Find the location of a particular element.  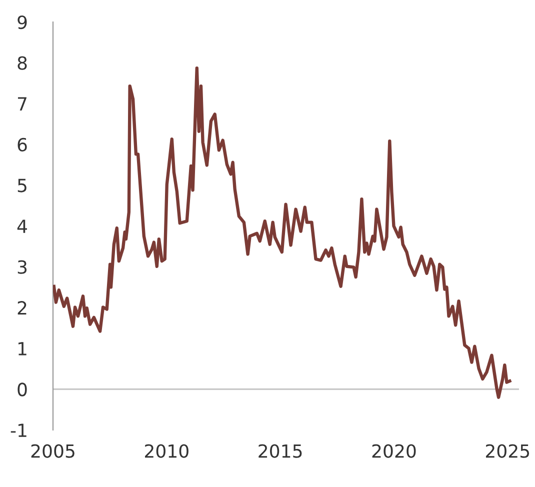

x-tick-label: 2010 is located at coordinates (166, 451).